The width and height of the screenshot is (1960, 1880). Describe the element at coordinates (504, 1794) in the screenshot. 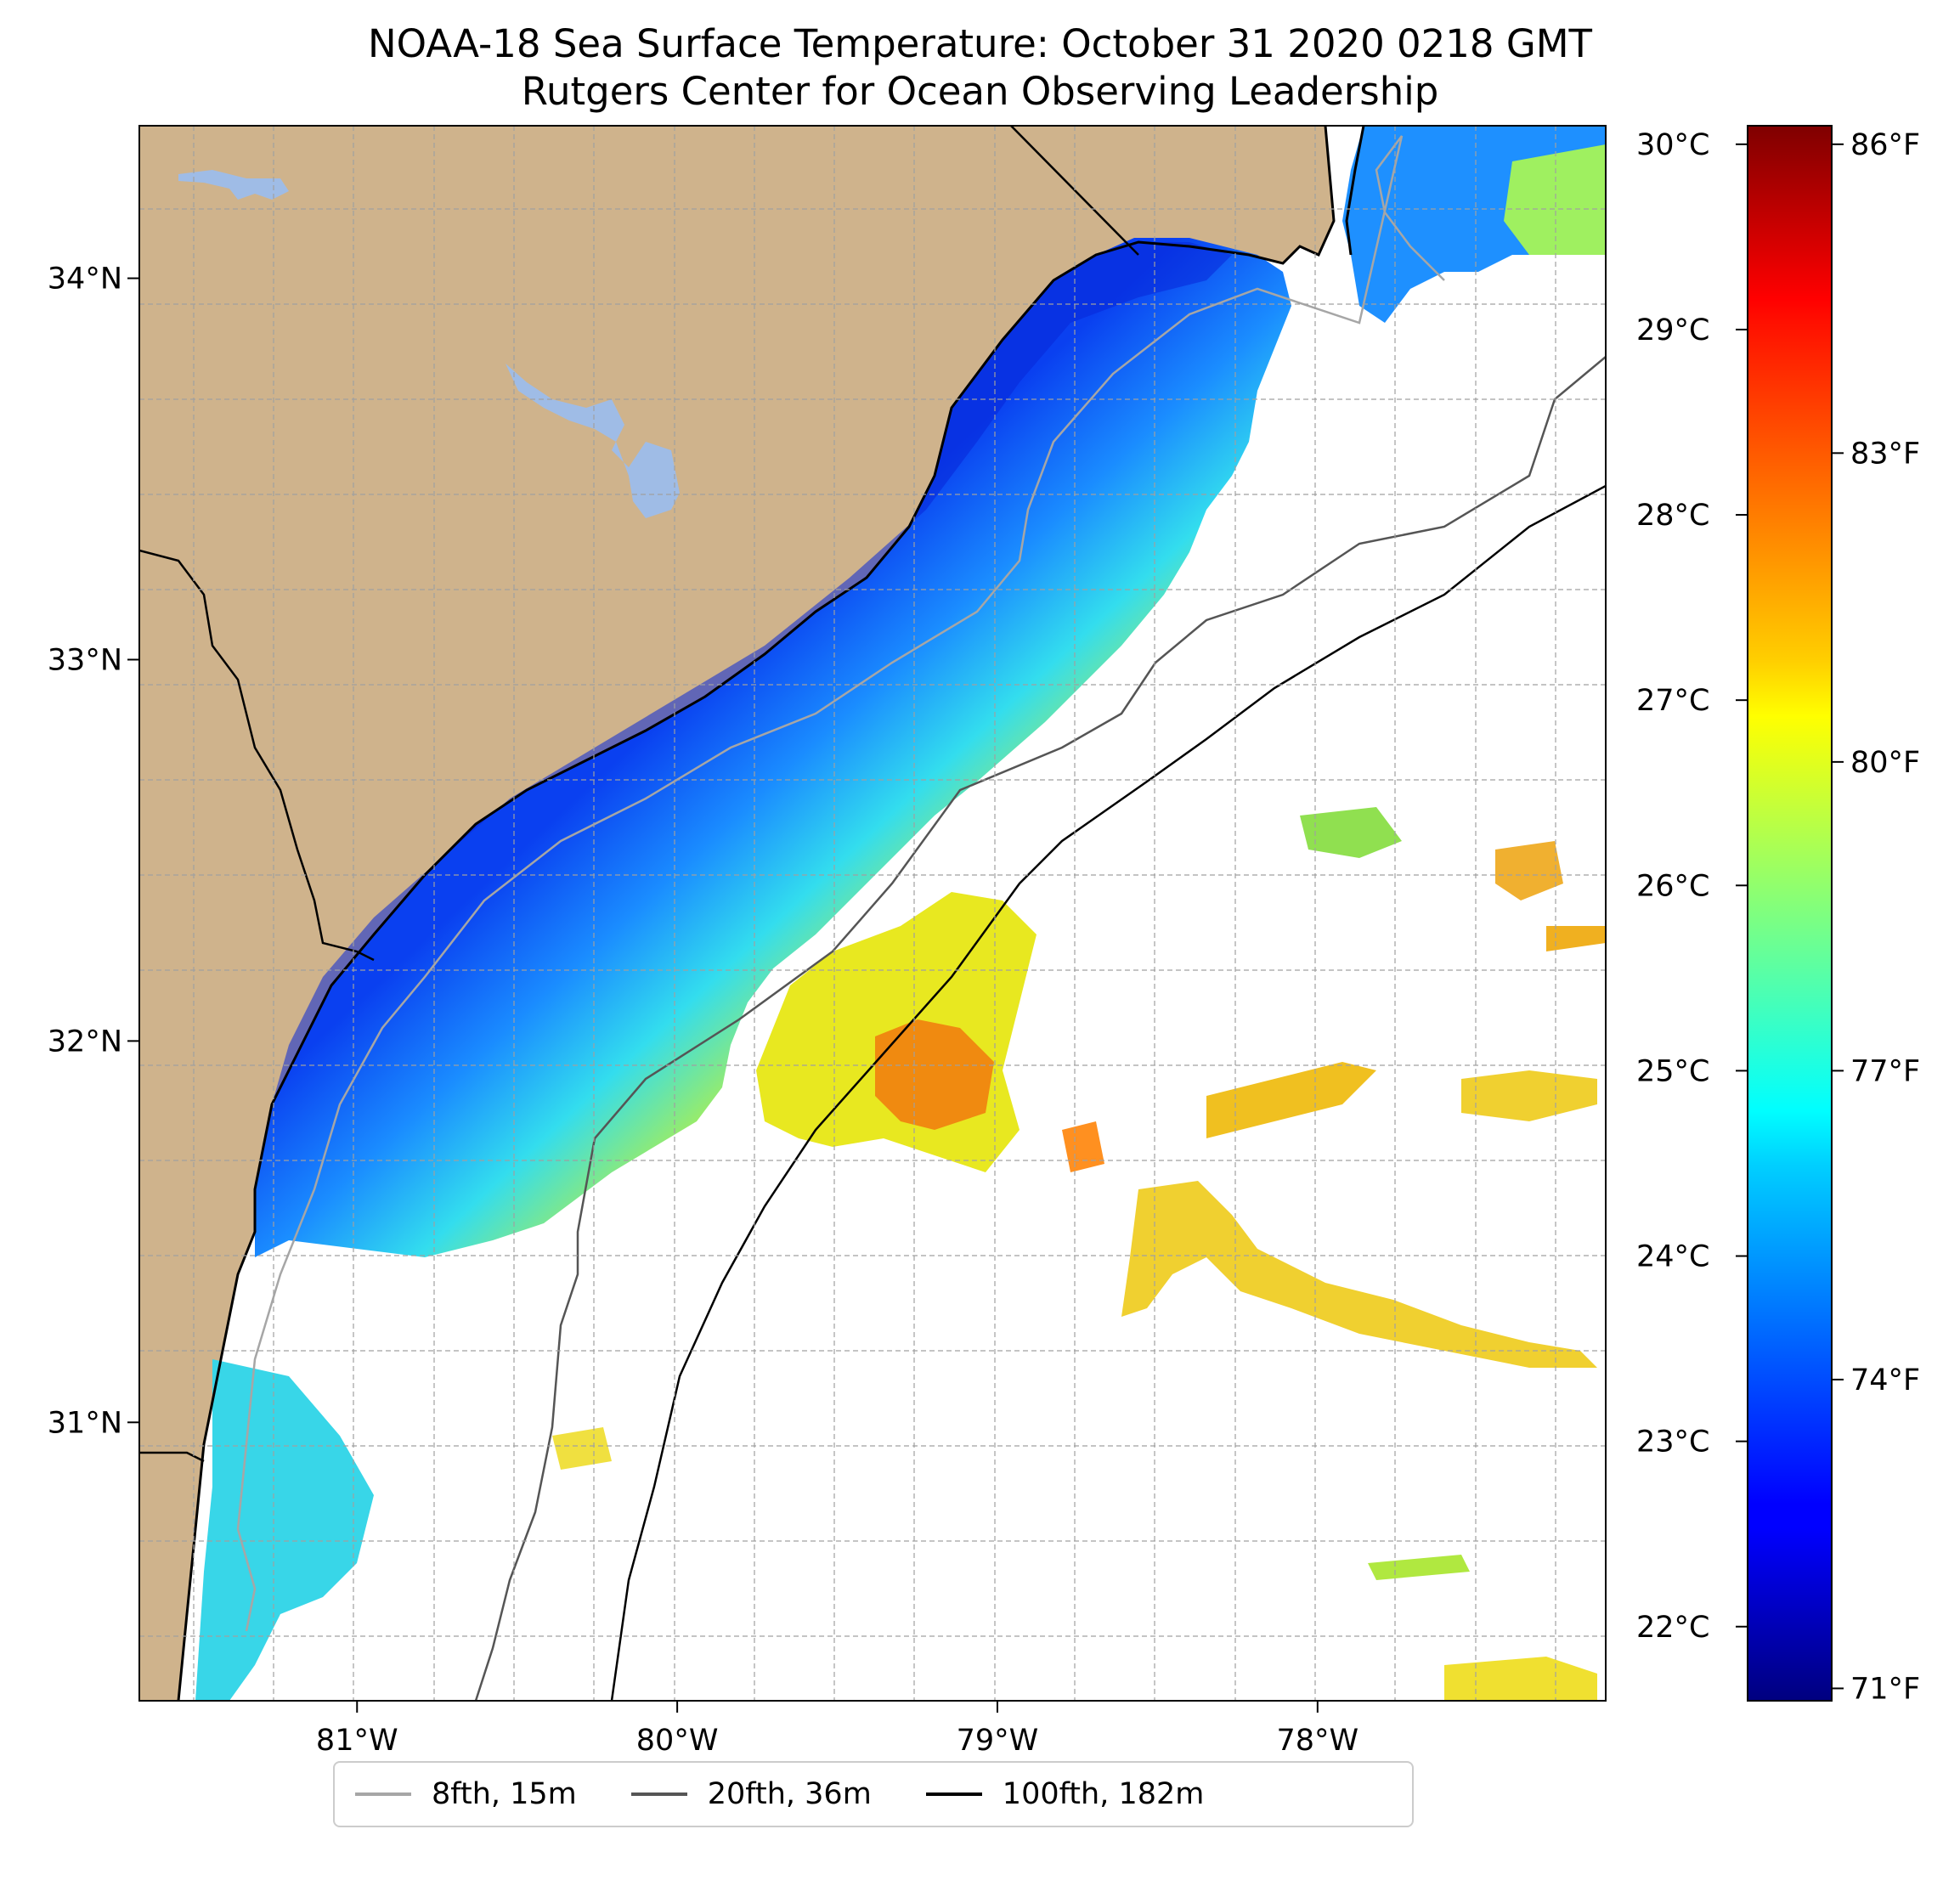

I see `legend-label-8fth: 8fth, 15m` at that location.